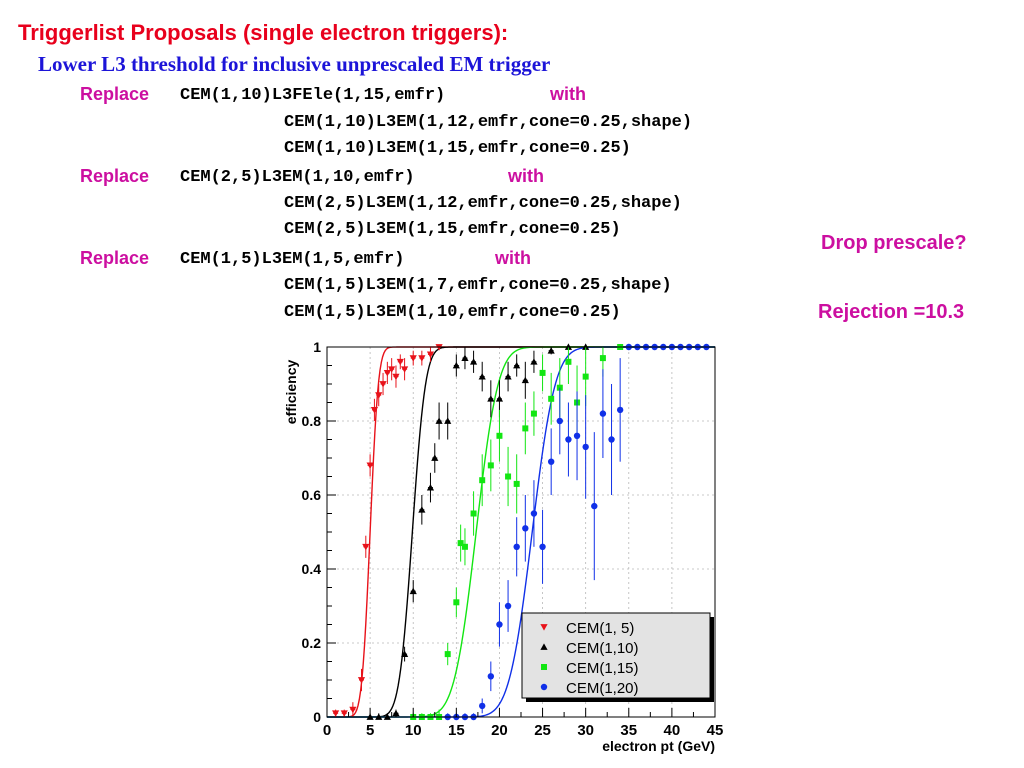 This screenshot has height=768, width=1024. I want to click on y-tick-label: 0.4, so click(312, 569).